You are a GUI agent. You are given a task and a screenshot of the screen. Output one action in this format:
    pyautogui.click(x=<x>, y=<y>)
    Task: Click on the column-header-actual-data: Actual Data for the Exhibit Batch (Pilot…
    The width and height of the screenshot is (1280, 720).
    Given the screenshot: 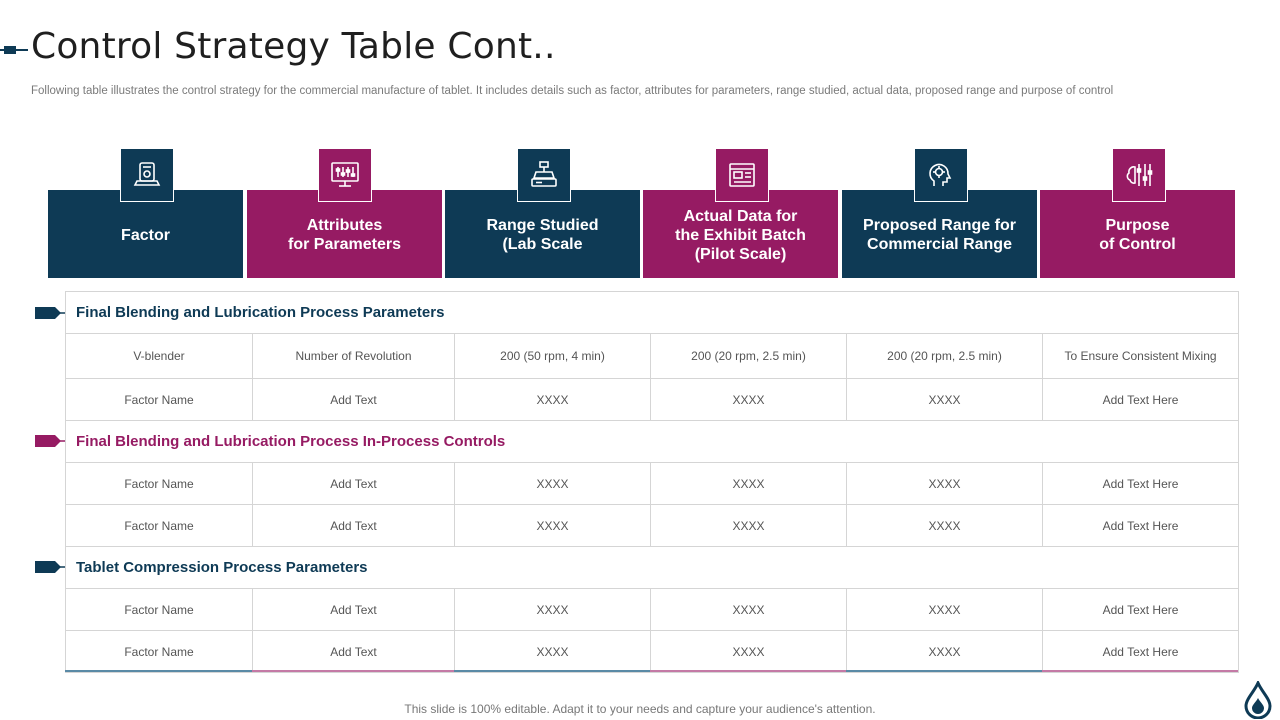 What is the action you would take?
    pyautogui.click(x=740, y=234)
    